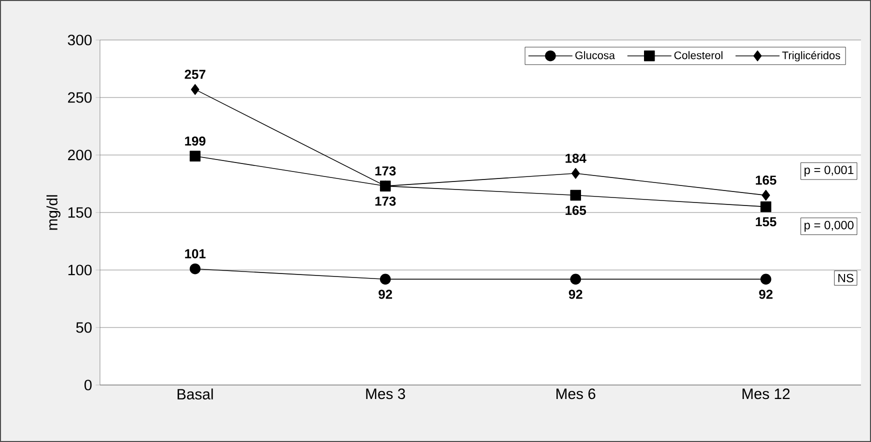  Describe the element at coordinates (766, 221) in the screenshot. I see `data-label: 155` at that location.